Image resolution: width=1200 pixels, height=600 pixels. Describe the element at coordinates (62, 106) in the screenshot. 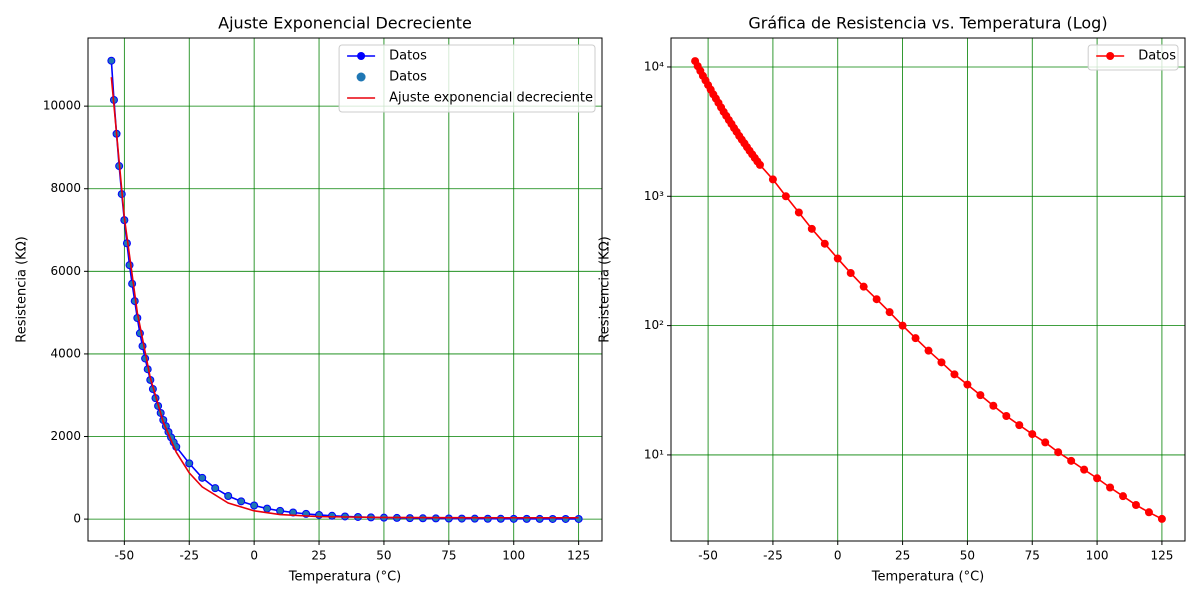

I see `y-tick-label: 10000` at that location.